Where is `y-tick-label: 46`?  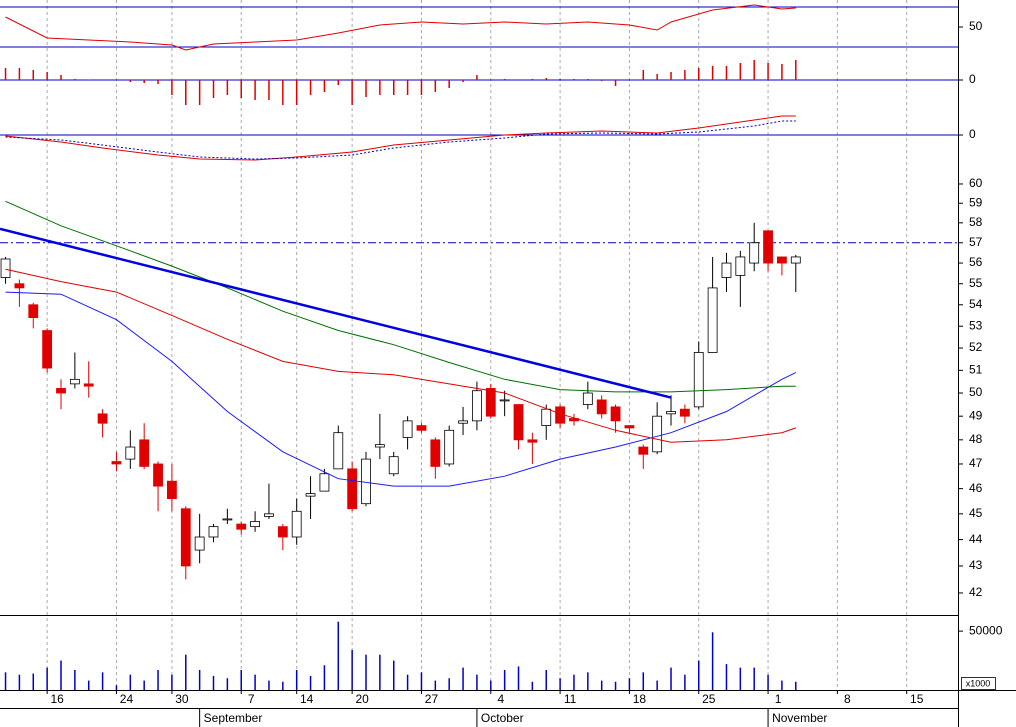 y-tick-label: 46 is located at coordinates (976, 488).